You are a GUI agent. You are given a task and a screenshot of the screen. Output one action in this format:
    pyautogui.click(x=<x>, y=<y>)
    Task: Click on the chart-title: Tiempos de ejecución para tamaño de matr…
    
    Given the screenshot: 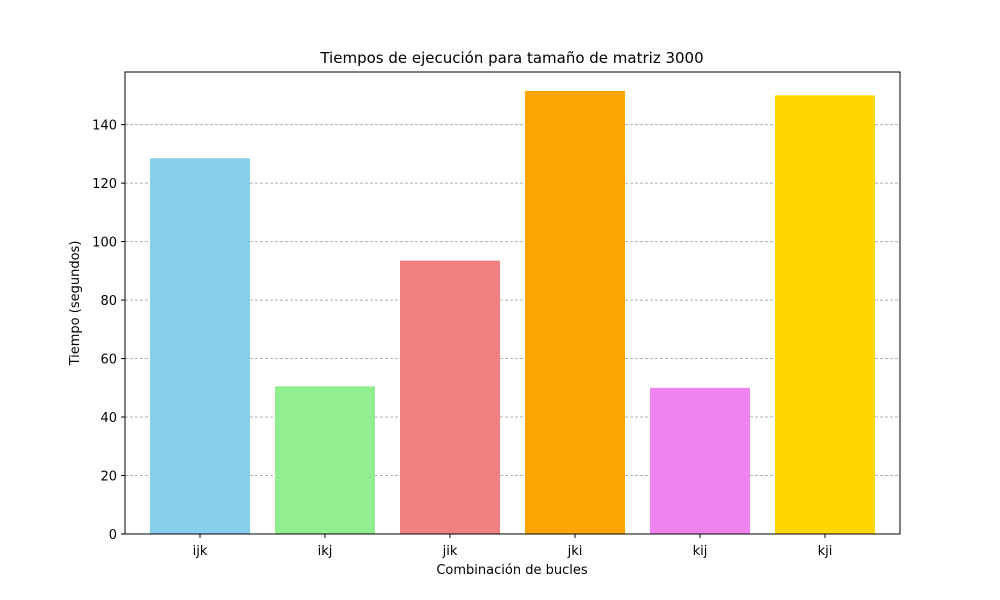 What is the action you would take?
    pyautogui.click(x=511, y=58)
    